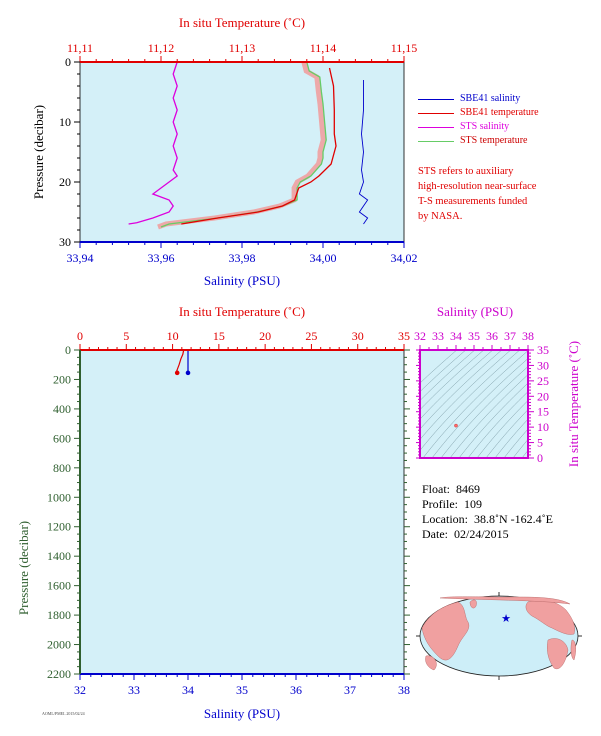  Describe the element at coordinates (311, 336) in the screenshot. I see `bottom-temperature-tick-label: 25` at that location.